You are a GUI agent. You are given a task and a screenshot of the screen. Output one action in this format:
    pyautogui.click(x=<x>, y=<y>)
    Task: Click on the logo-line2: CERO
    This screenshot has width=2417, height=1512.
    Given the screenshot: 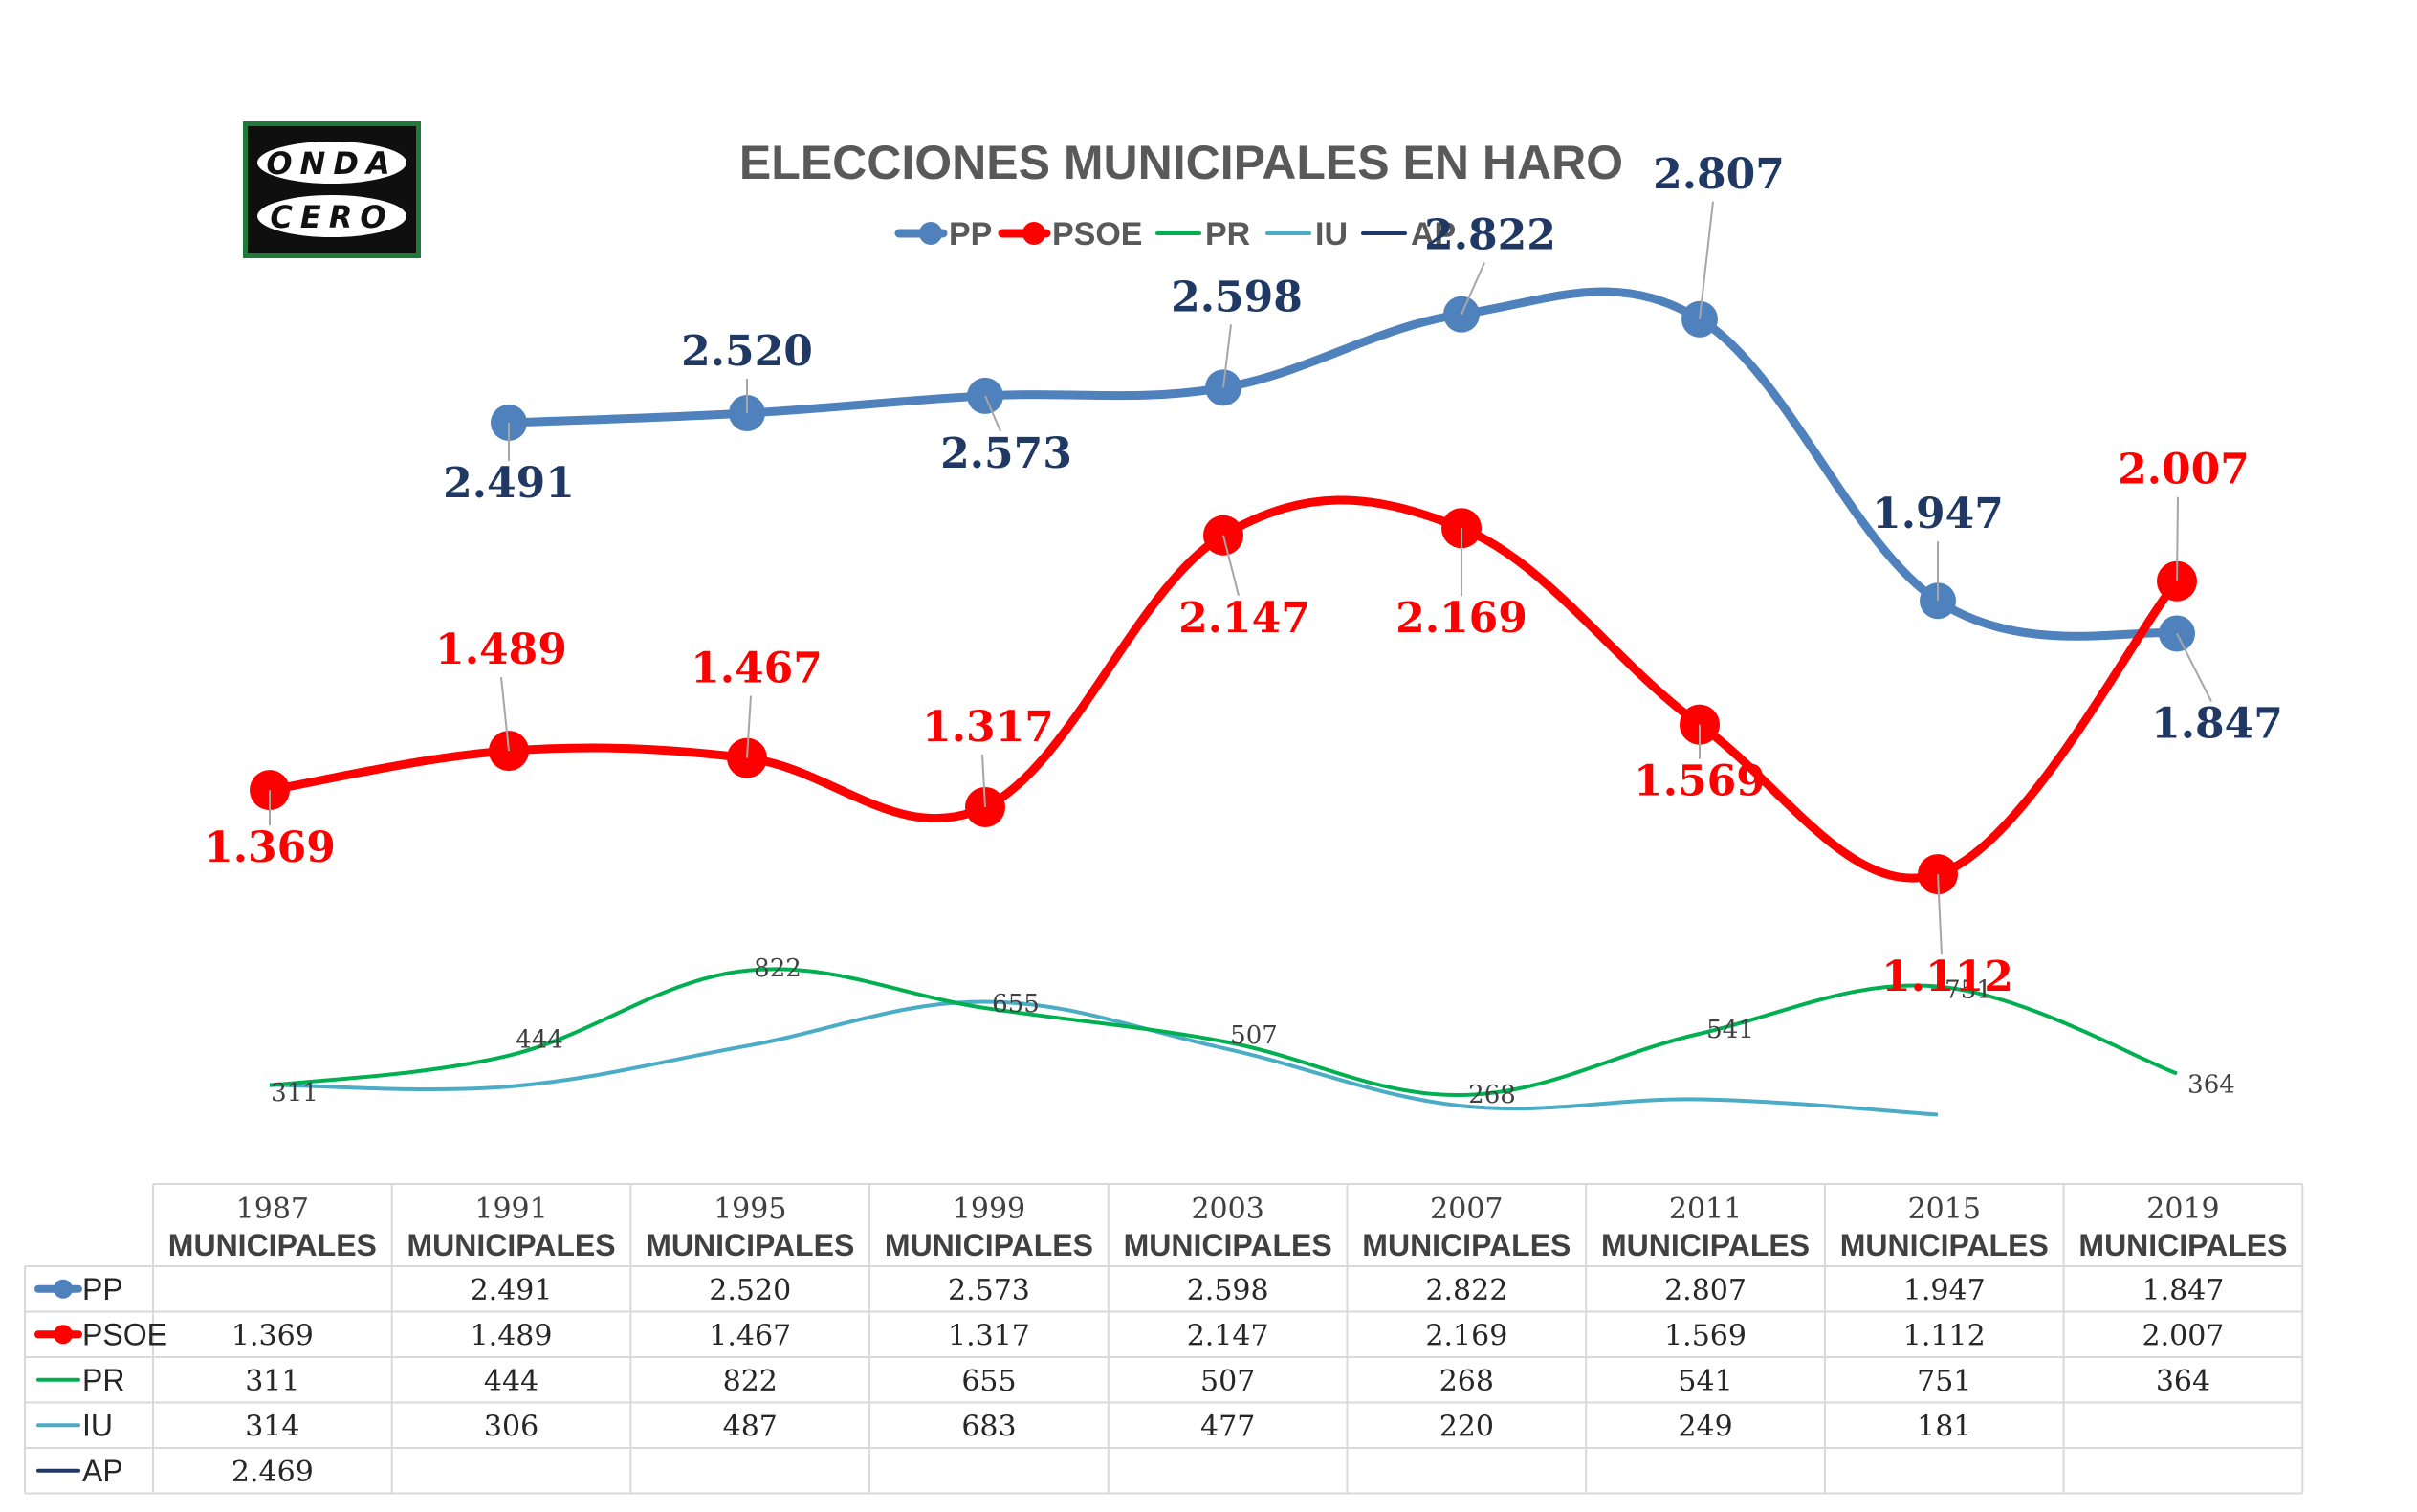 What is the action you would take?
    pyautogui.click(x=331, y=217)
    